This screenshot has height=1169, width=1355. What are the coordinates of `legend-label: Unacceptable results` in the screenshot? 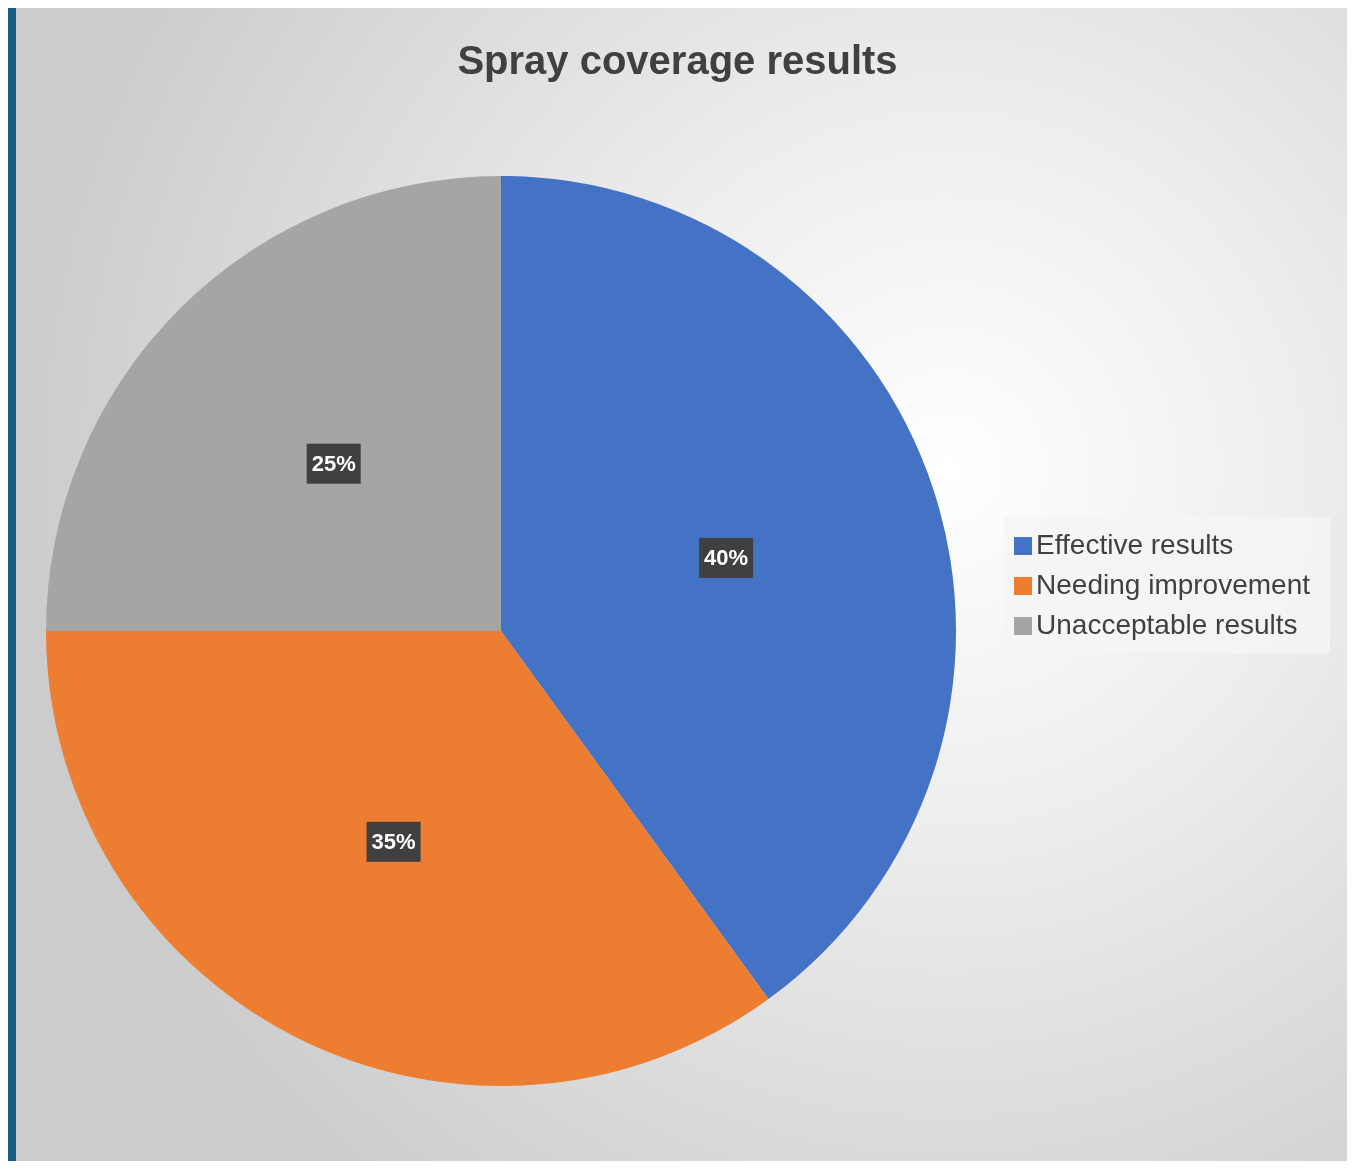 It's located at (1167, 624).